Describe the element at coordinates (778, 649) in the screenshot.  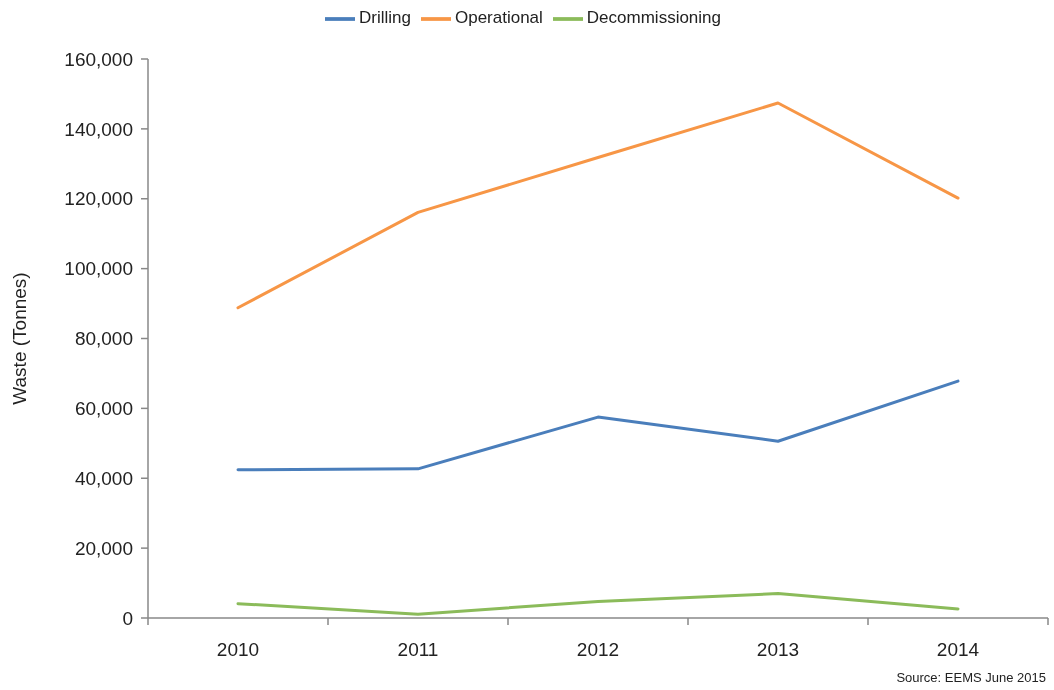
I see `x-tick-label: 2013` at that location.